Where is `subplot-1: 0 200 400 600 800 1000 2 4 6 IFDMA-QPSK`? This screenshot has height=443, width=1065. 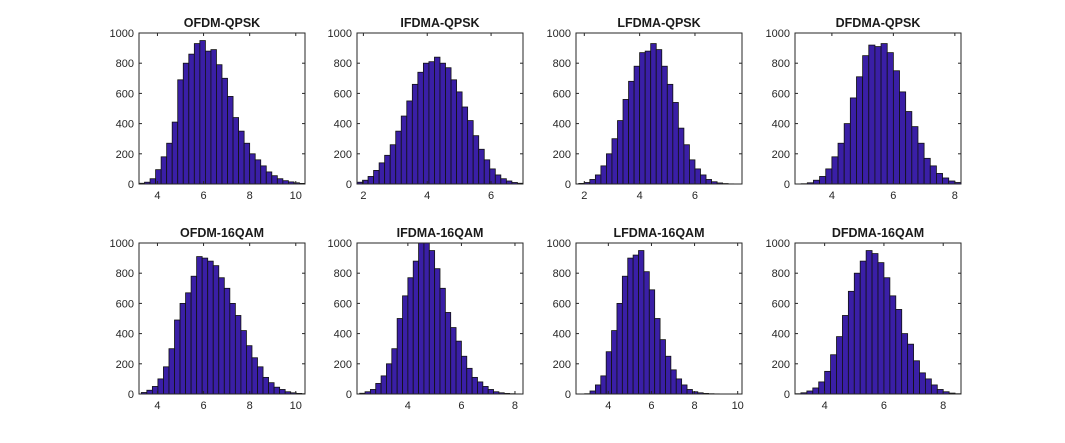
subplot-1: 0 200 400 600 800 1000 2 4 6 IFDMA-QPSK is located at coordinates (426, 109).